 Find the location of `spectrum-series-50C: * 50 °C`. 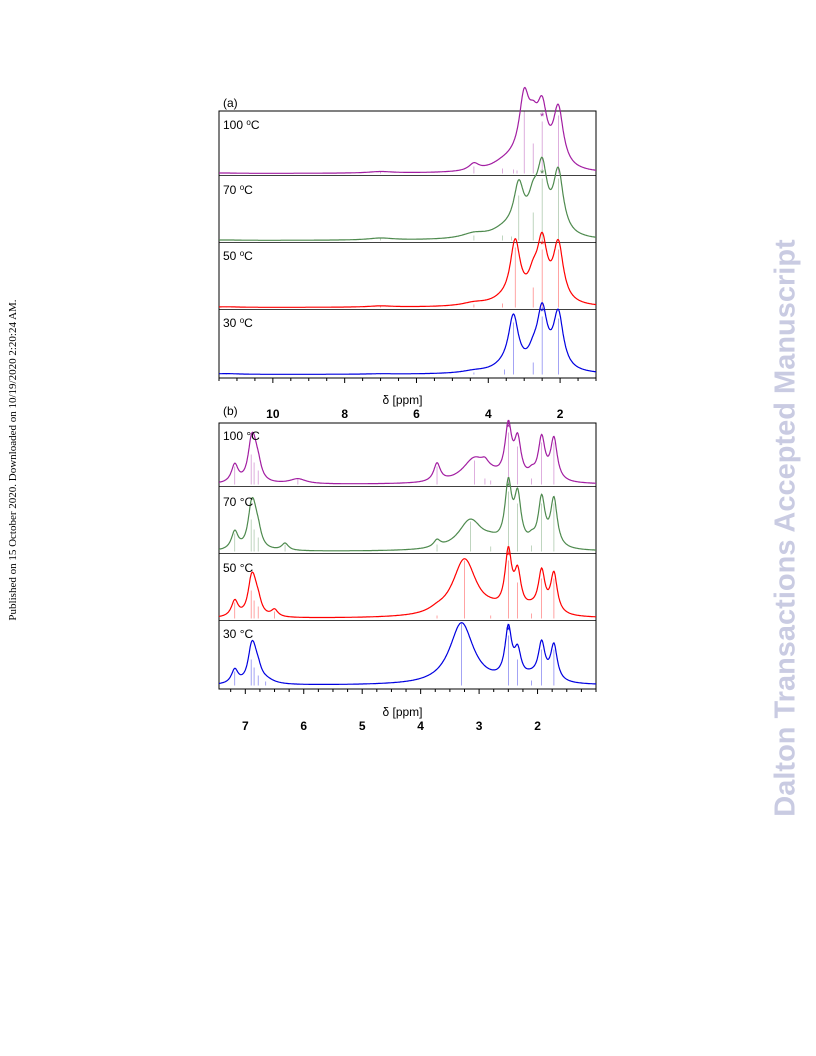

spectrum-series-50C: * 50 °C is located at coordinates (407, 582).